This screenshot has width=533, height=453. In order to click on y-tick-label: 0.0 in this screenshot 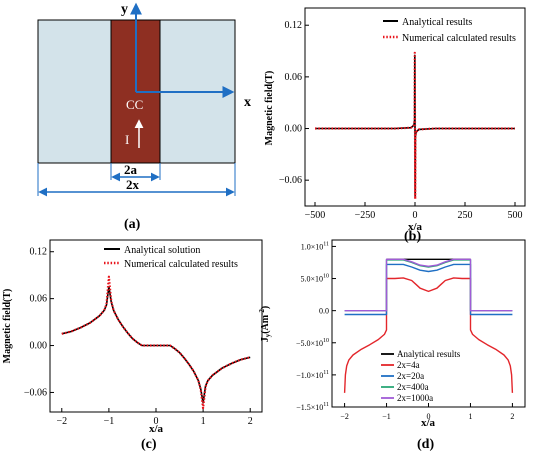, I will do `click(324, 311)`.